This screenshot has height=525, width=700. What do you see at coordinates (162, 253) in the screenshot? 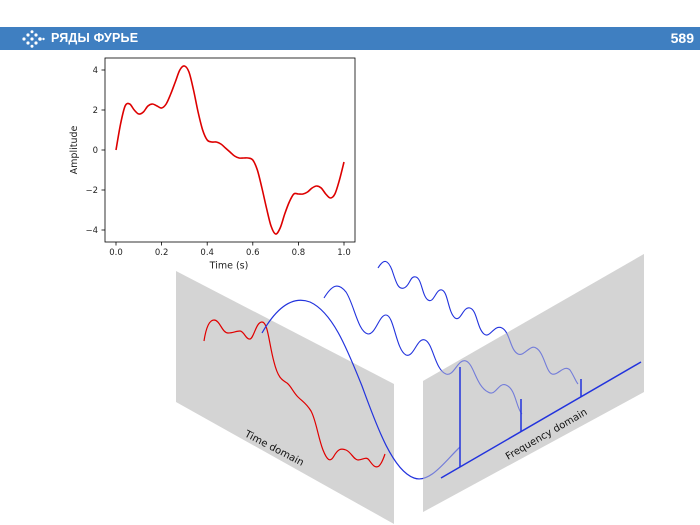
I see `x-tick-label: 0.2` at bounding box center [162, 253].